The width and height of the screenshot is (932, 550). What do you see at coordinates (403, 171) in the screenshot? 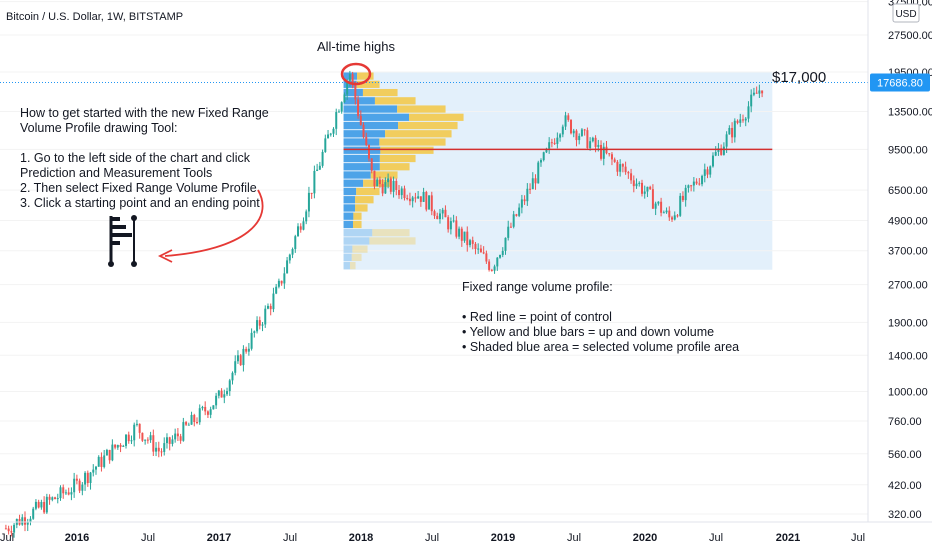
I see `volume-profile-bars` at bounding box center [403, 171].